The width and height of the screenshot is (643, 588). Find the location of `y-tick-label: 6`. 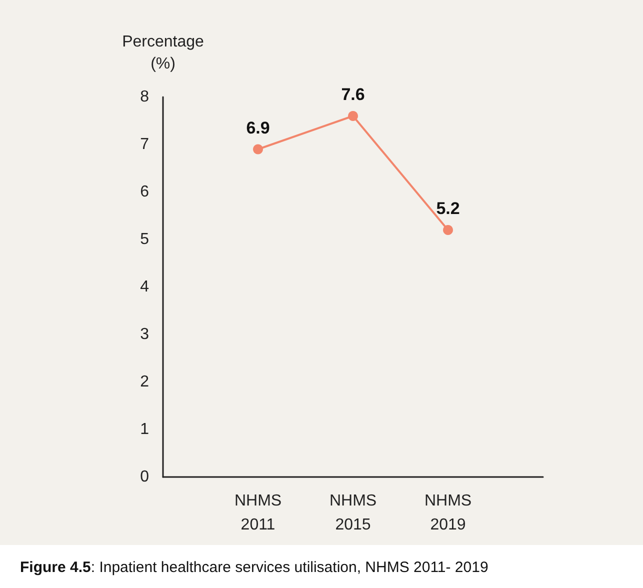

y-tick-label: 6 is located at coordinates (145, 192).